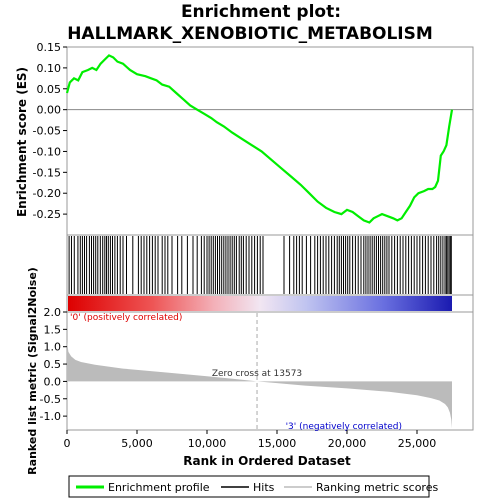 This screenshot has width=500, height=500. What do you see at coordinates (267, 461) in the screenshot?
I see `x-axis-label: Rank in Ordered Dataset` at bounding box center [267, 461].